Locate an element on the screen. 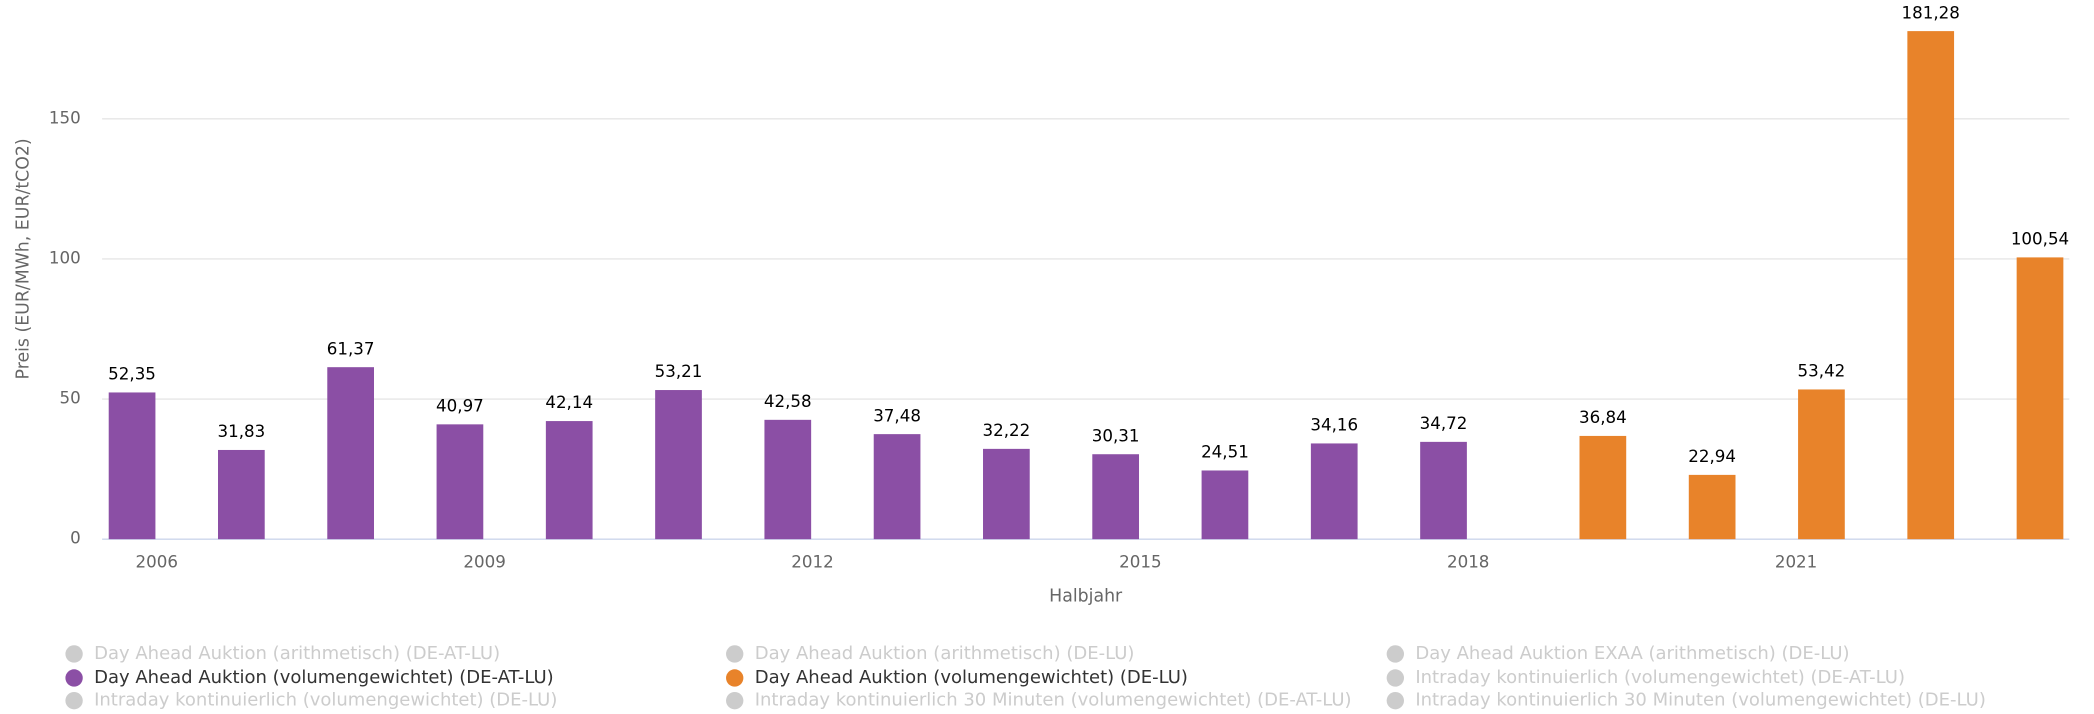 The image size is (2094, 714). data-label: 30,31 is located at coordinates (1116, 435).